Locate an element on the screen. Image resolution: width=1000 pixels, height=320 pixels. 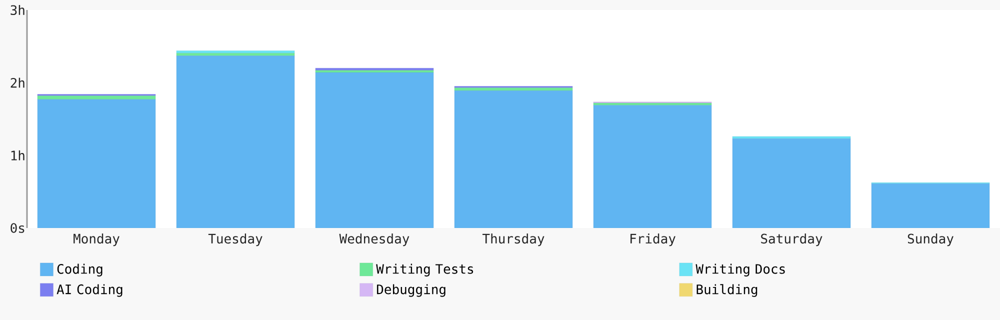
y-tick-label: 3h is located at coordinates (17, 10).